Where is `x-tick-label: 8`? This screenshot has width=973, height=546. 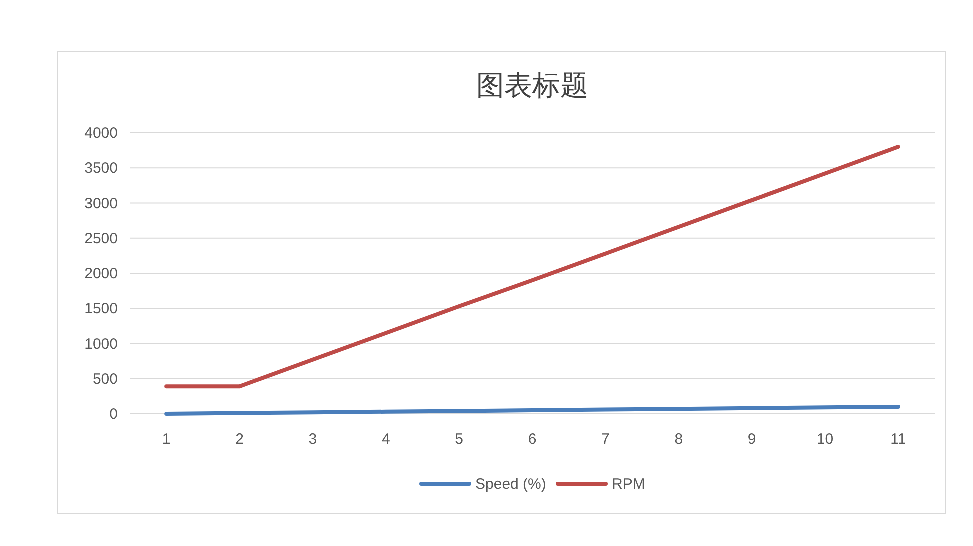
x-tick-label: 8 is located at coordinates (679, 439).